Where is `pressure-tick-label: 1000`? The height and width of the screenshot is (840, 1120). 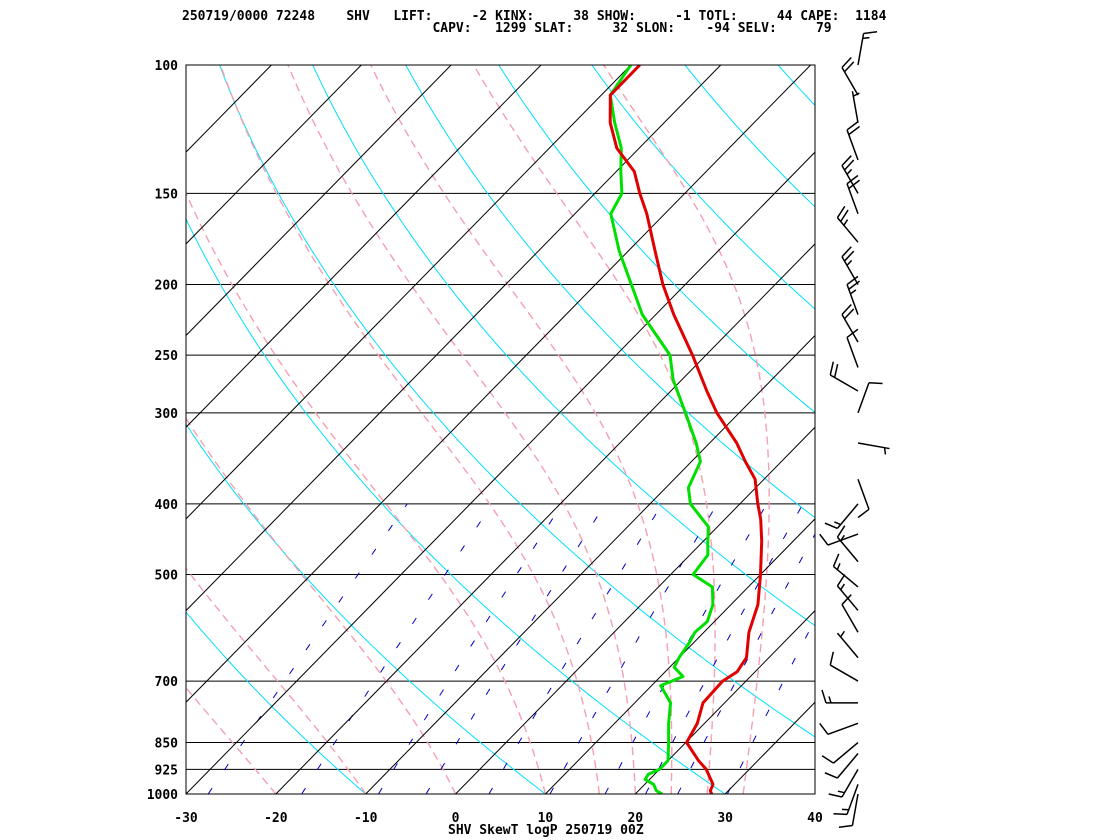 pressure-tick-label: 1000 is located at coordinates (162, 795).